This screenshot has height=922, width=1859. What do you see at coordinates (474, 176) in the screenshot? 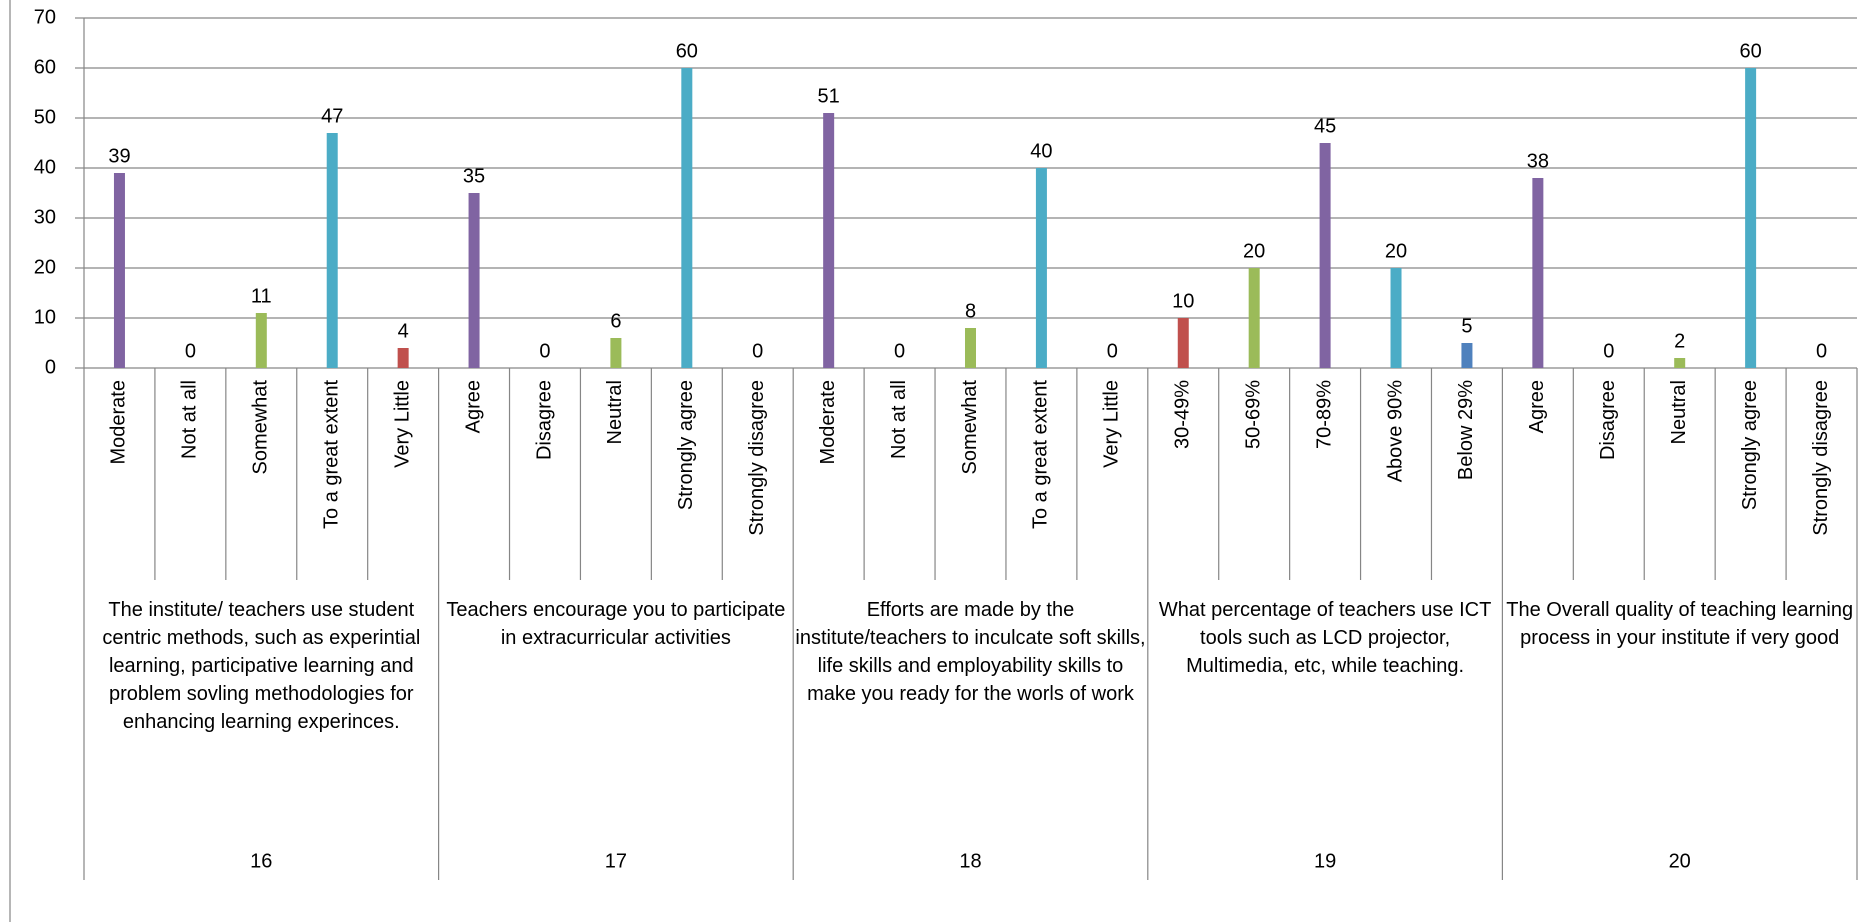
I see `value-label: 35` at bounding box center [474, 176].